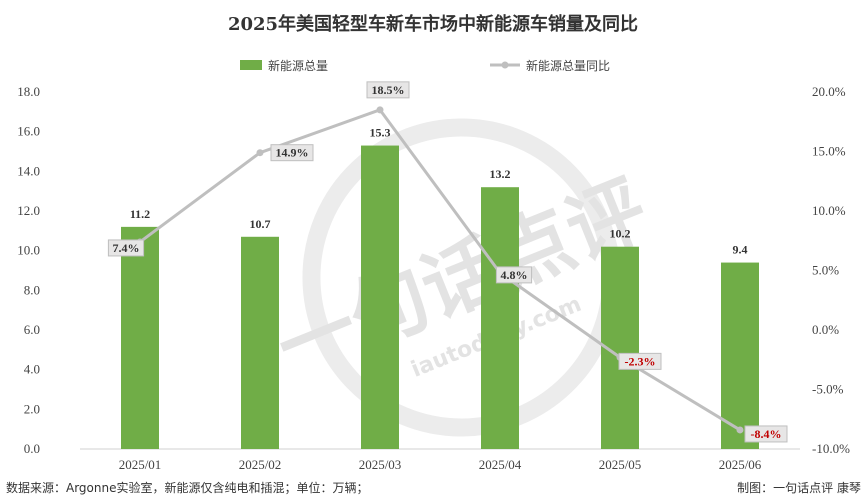 The image size is (867, 501). I want to click on bar-data-label: 11.2, so click(140, 214).